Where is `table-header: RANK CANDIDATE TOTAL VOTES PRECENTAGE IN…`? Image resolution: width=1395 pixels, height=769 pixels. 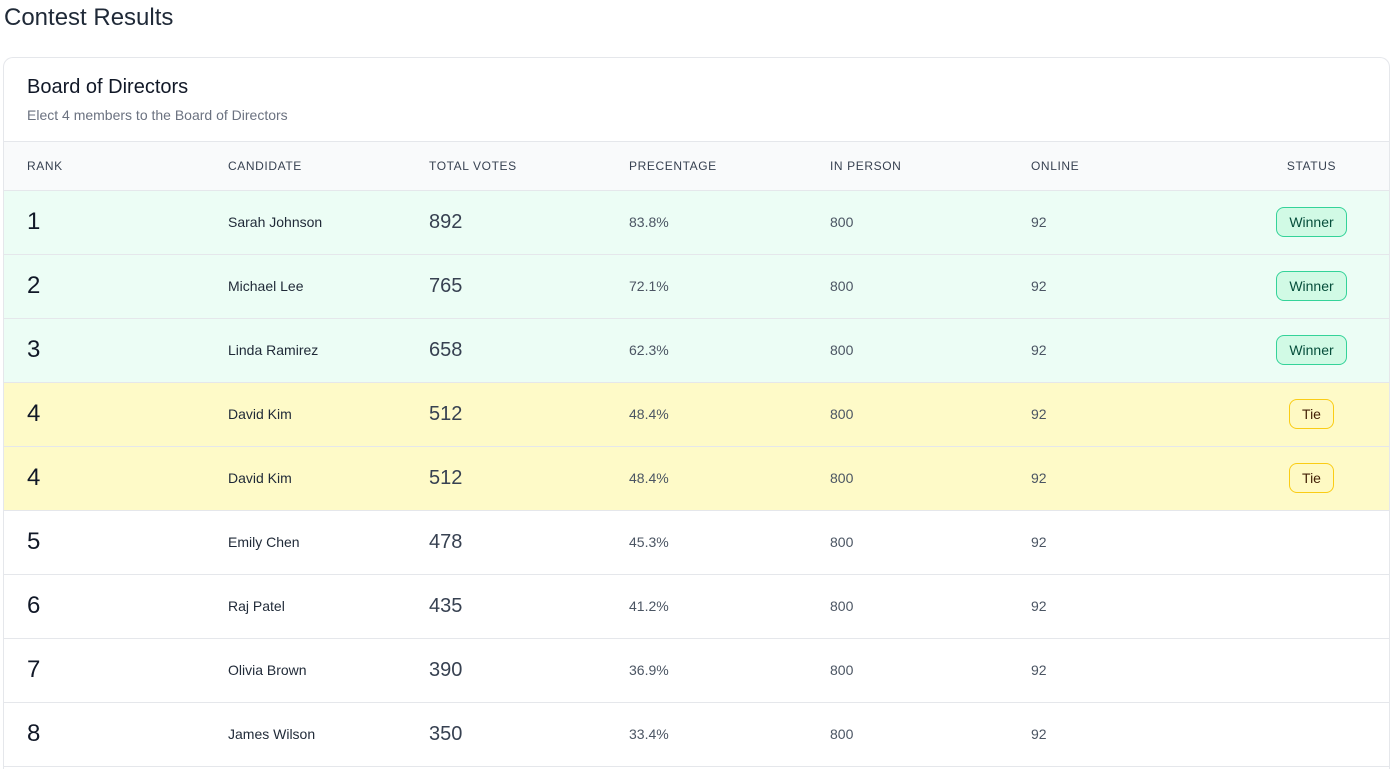 table-header: RANK CANDIDATE TOTAL VOTES PRECENTAGE IN… is located at coordinates (696, 166).